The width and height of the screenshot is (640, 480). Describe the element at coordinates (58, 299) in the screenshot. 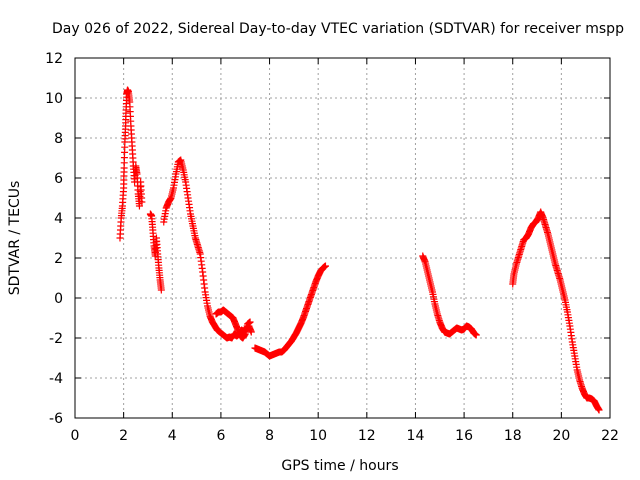

I see `y-tick-label: 0` at that location.